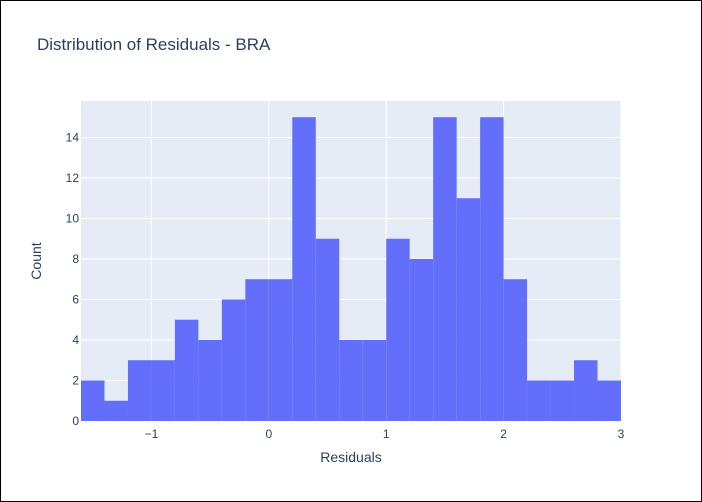 This screenshot has width=702, height=502. What do you see at coordinates (503, 434) in the screenshot?
I see `x-tick-label: 2` at bounding box center [503, 434].